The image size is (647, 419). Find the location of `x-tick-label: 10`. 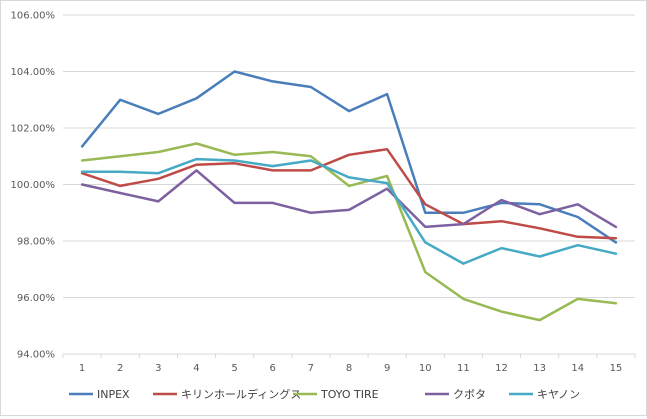

x-tick-label: 10 is located at coordinates (425, 368).